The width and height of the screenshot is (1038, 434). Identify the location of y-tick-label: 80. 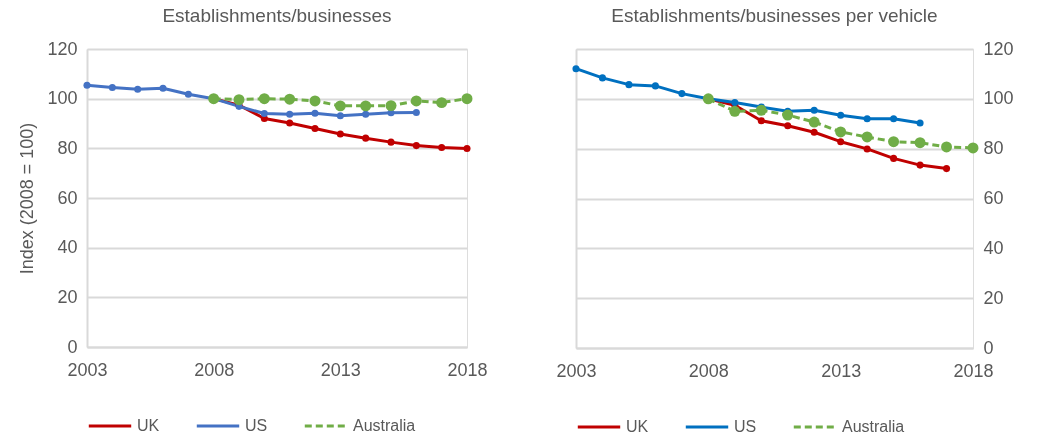
(67, 147).